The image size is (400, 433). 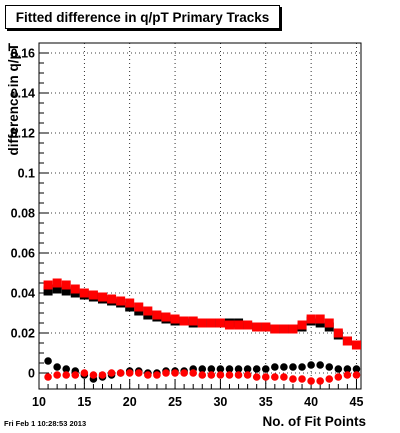 What do you see at coordinates (26, 174) in the screenshot?
I see `y-tick-label: 0.1` at bounding box center [26, 174].